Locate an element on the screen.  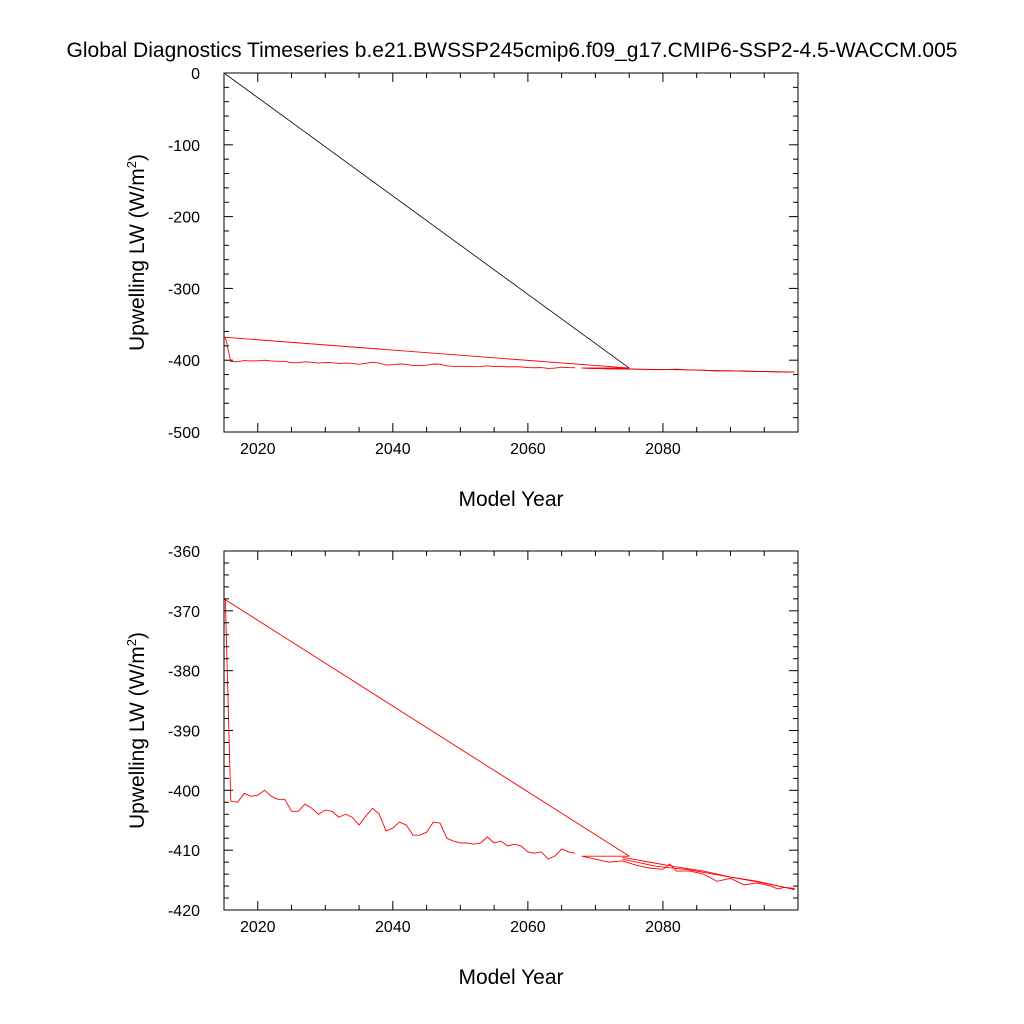
top-panel-y-tick-label: -100 is located at coordinates (184, 146).